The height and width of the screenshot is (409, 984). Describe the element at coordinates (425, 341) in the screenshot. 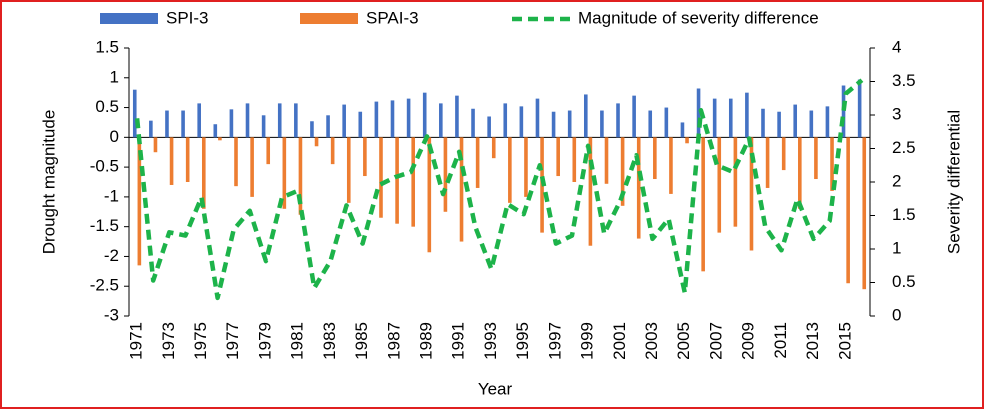

I see `x-tick-label: 1989` at that location.